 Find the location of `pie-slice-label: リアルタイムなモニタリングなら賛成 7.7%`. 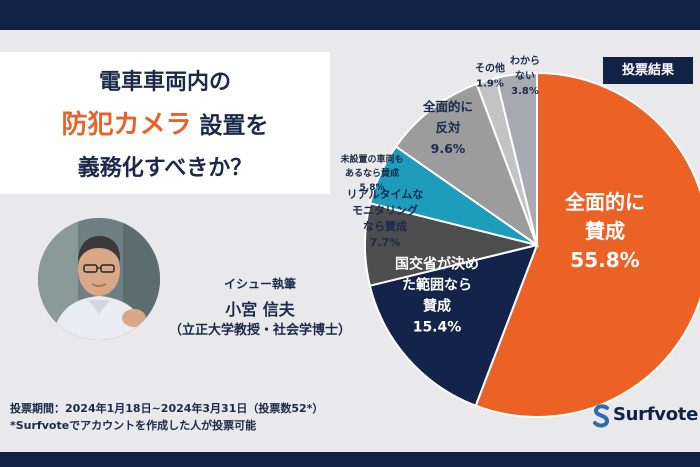

pie-slice-label: リアルタイムなモニタリングなら賛成 7.7% is located at coordinates (385, 218).